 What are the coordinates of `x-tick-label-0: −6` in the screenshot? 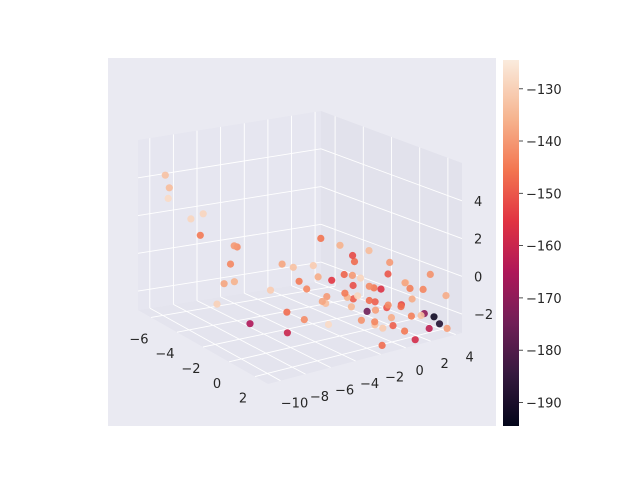 It's located at (138, 339).